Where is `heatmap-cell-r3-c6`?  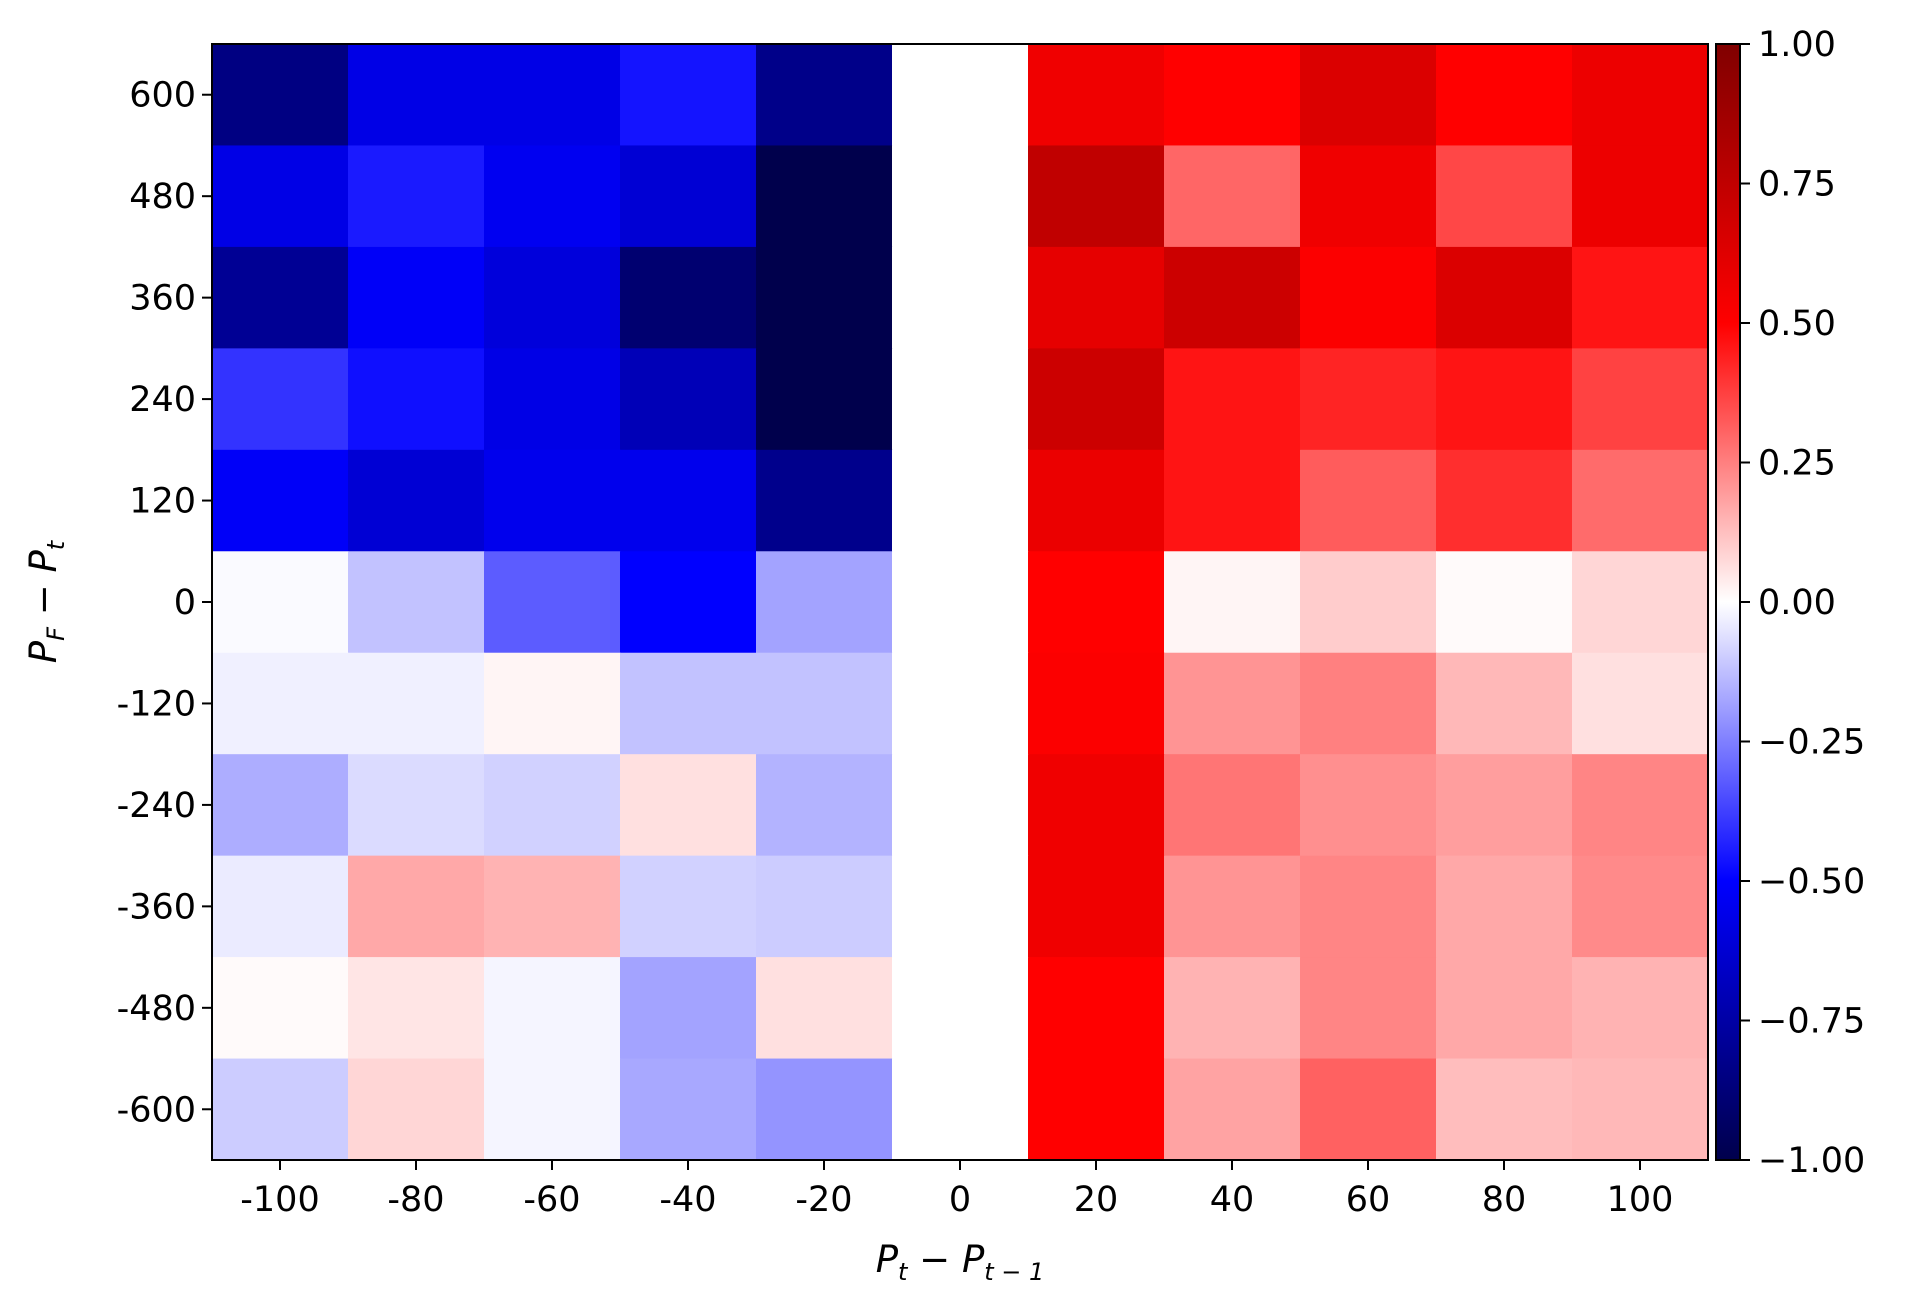 heatmap-cell-r3-c6 is located at coordinates (1096, 399).